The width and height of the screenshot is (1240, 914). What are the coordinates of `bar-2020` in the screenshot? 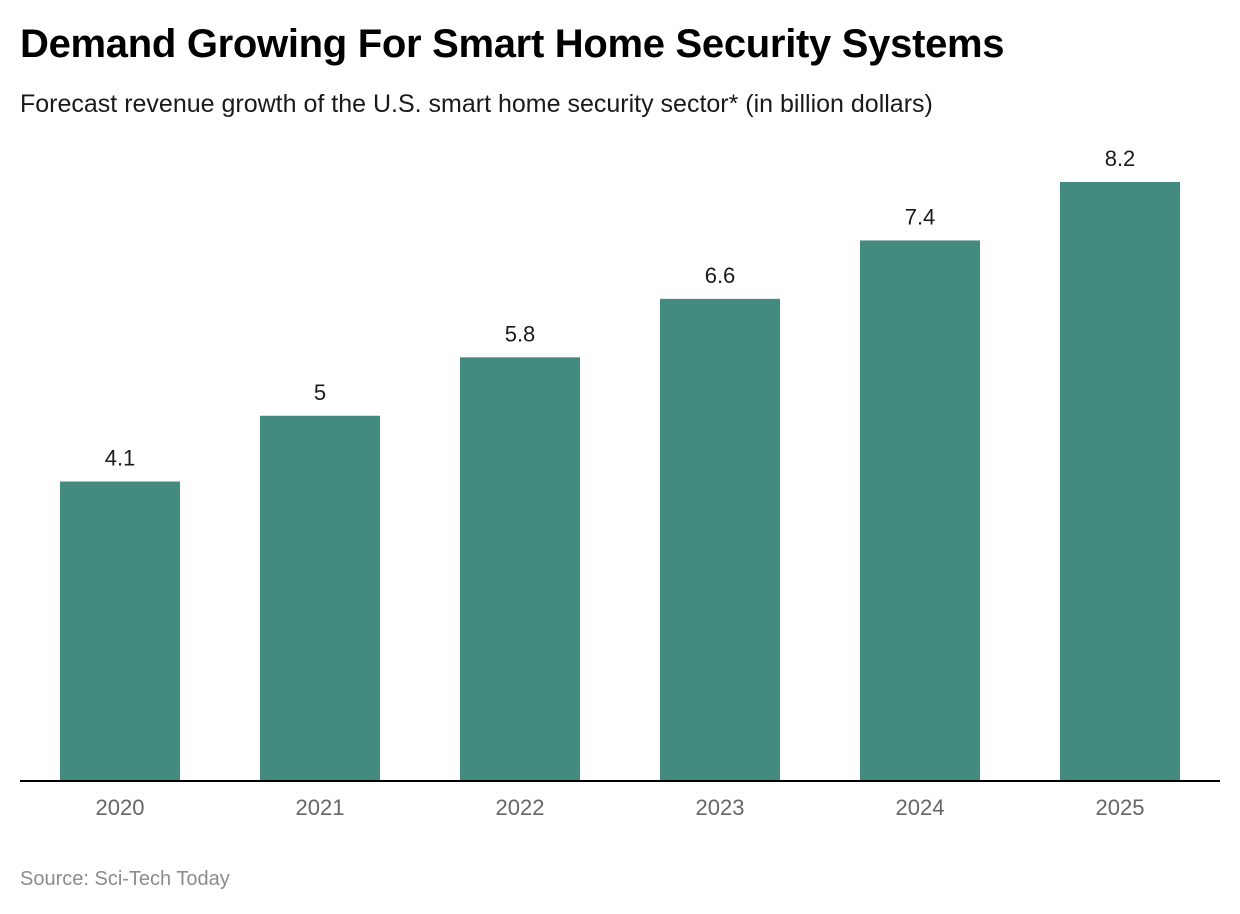 It's located at (120, 631).